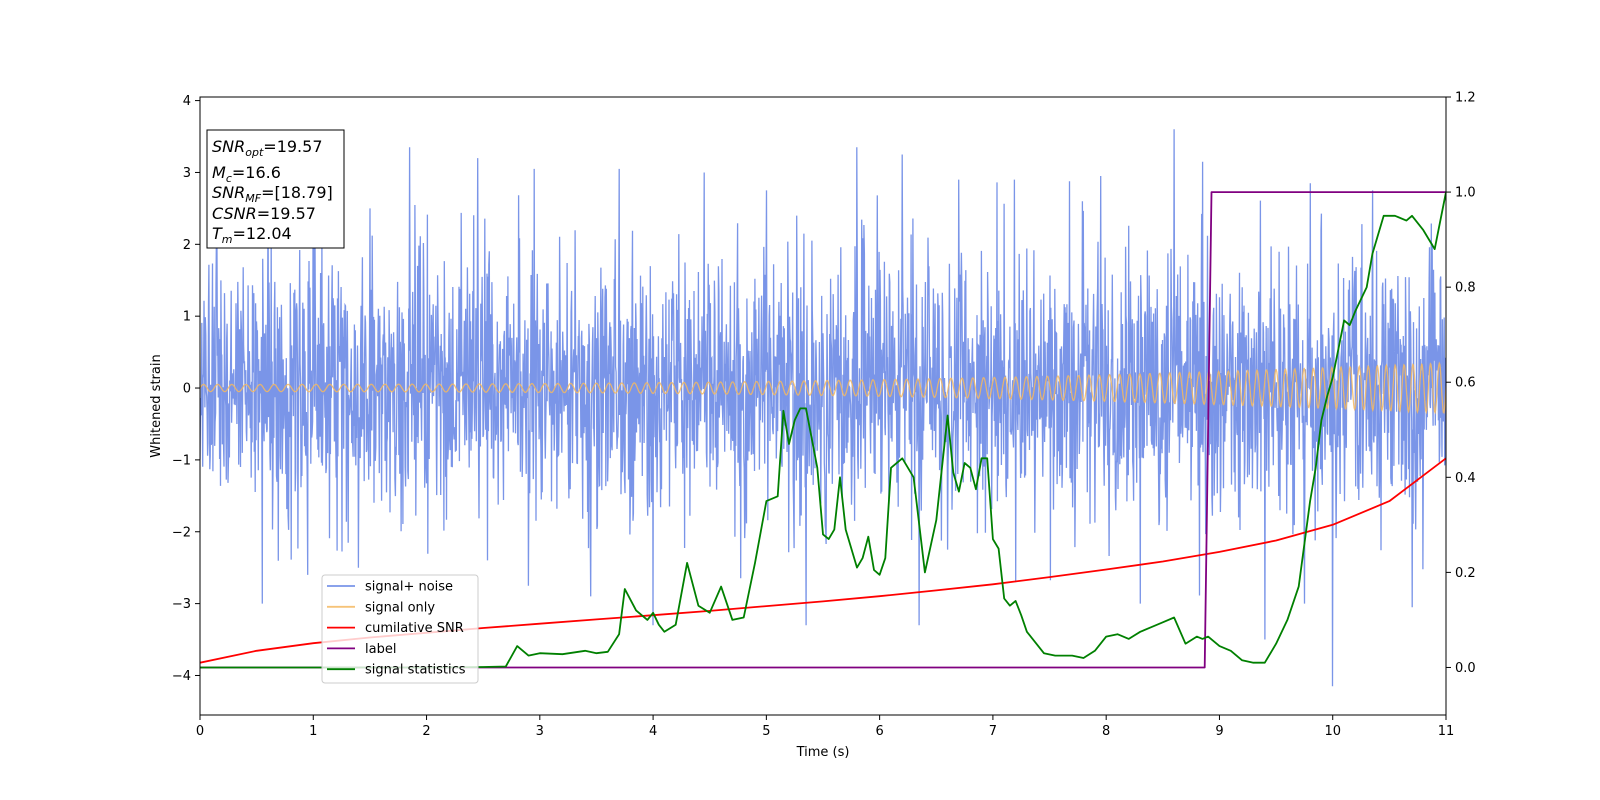  I want to click on info-subscript: m, so click(227, 239).